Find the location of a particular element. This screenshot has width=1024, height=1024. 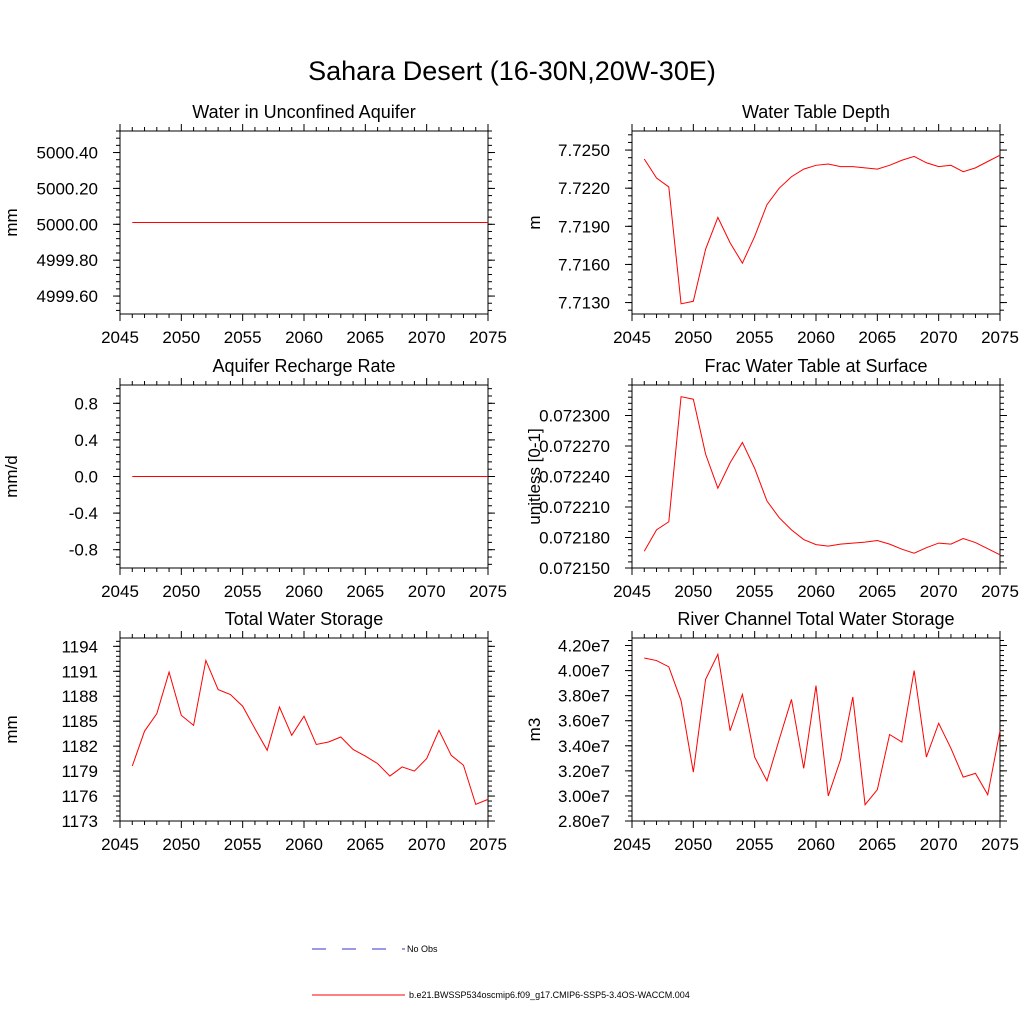

legend is located at coordinates (358, 972).